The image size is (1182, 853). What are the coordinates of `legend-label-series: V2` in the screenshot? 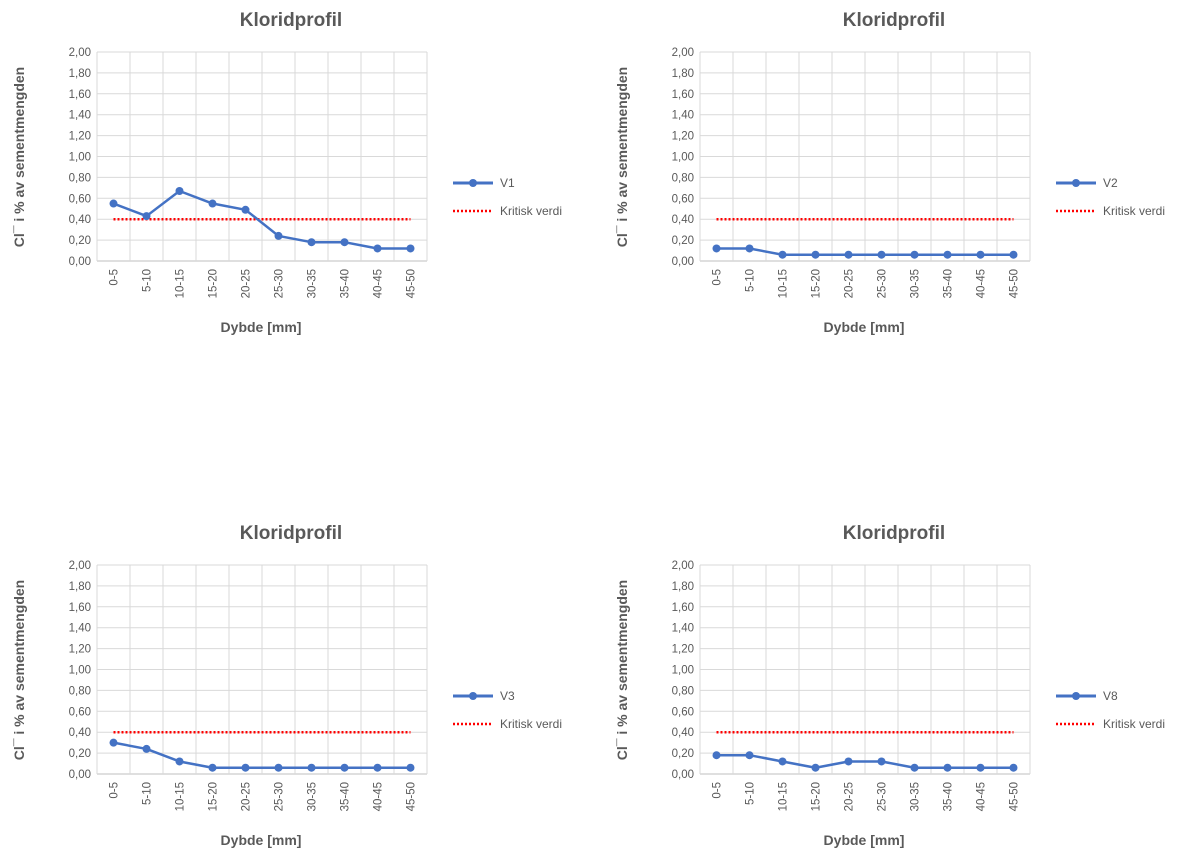 It's located at (1110, 183).